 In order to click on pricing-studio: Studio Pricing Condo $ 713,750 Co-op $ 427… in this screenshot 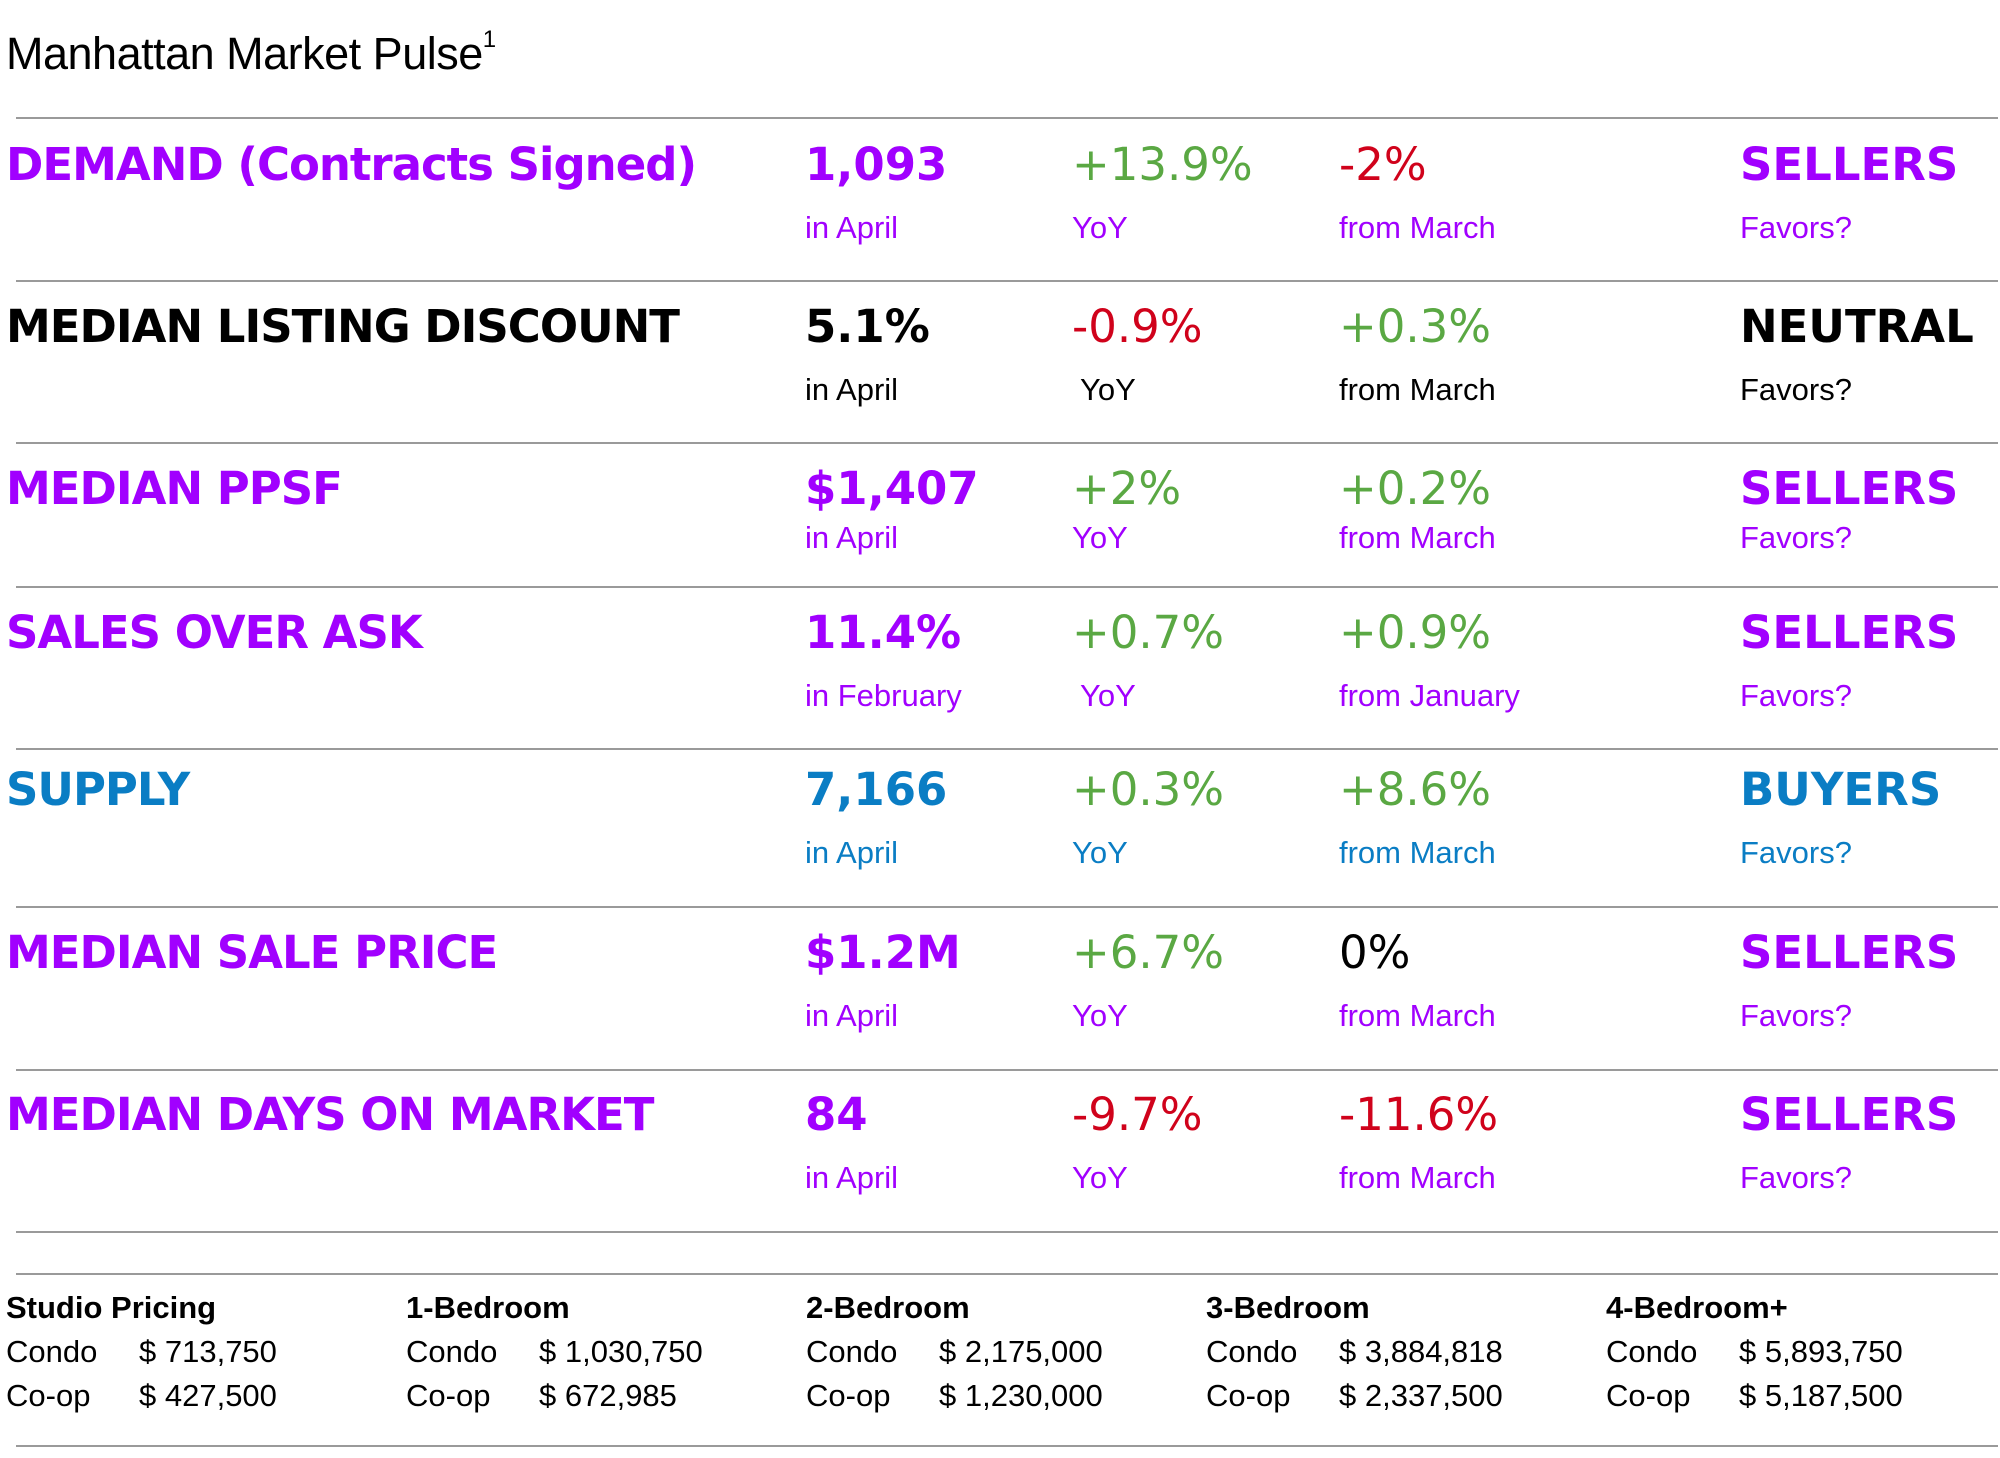, I will do `click(206, 1356)`.